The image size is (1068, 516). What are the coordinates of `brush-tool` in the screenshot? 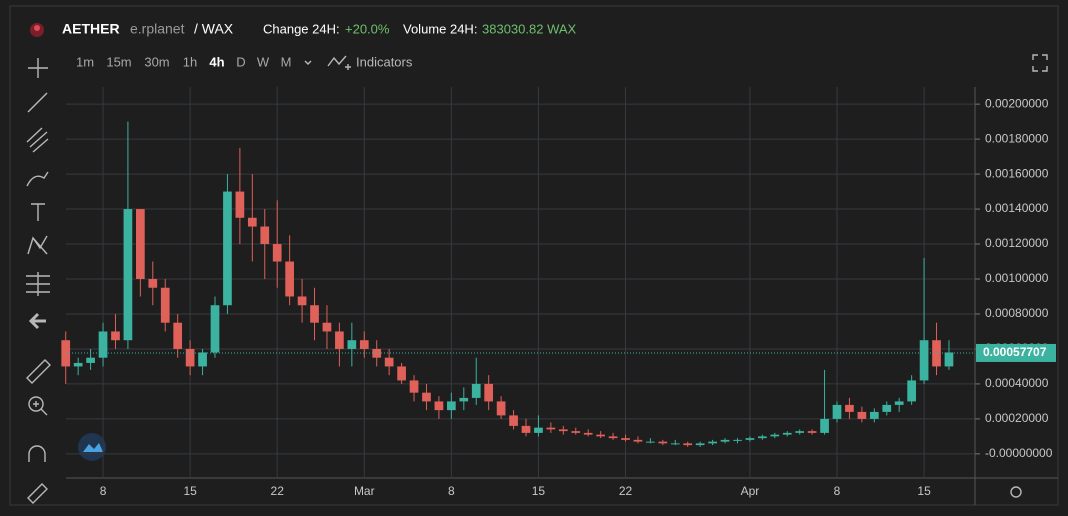 It's located at (37, 179).